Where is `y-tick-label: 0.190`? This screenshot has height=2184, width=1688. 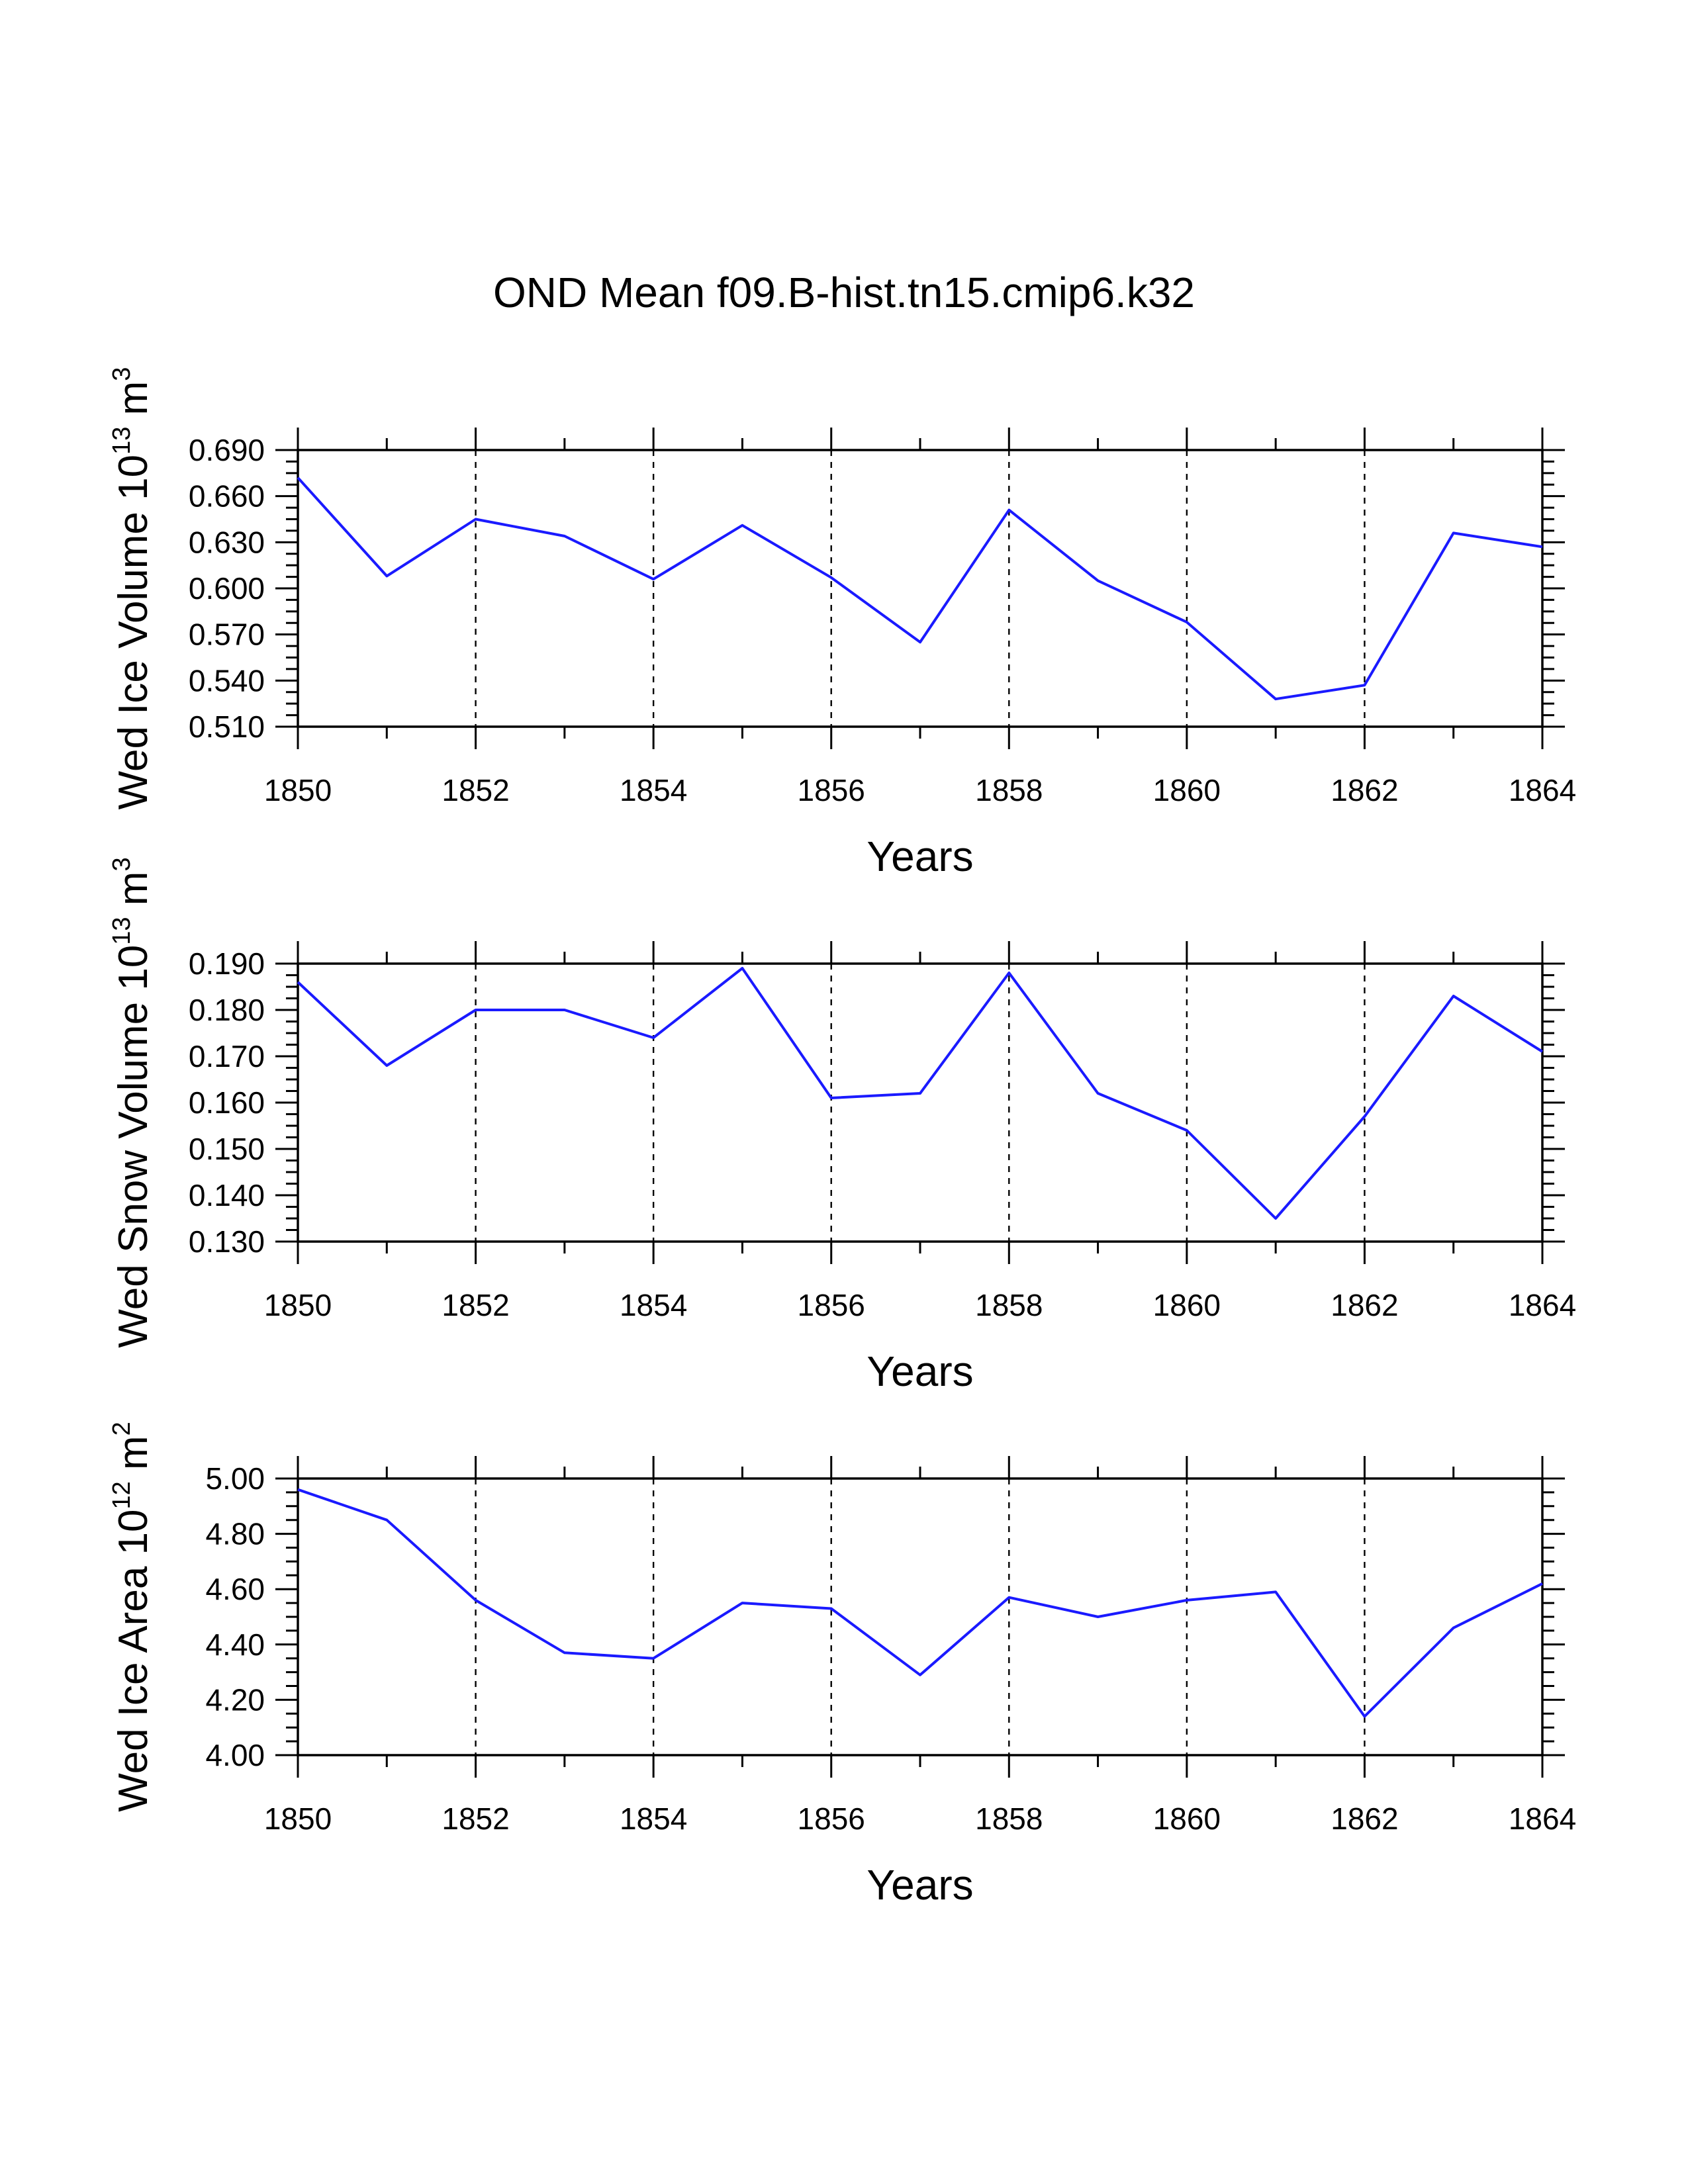 y-tick-label: 0.190 is located at coordinates (227, 963).